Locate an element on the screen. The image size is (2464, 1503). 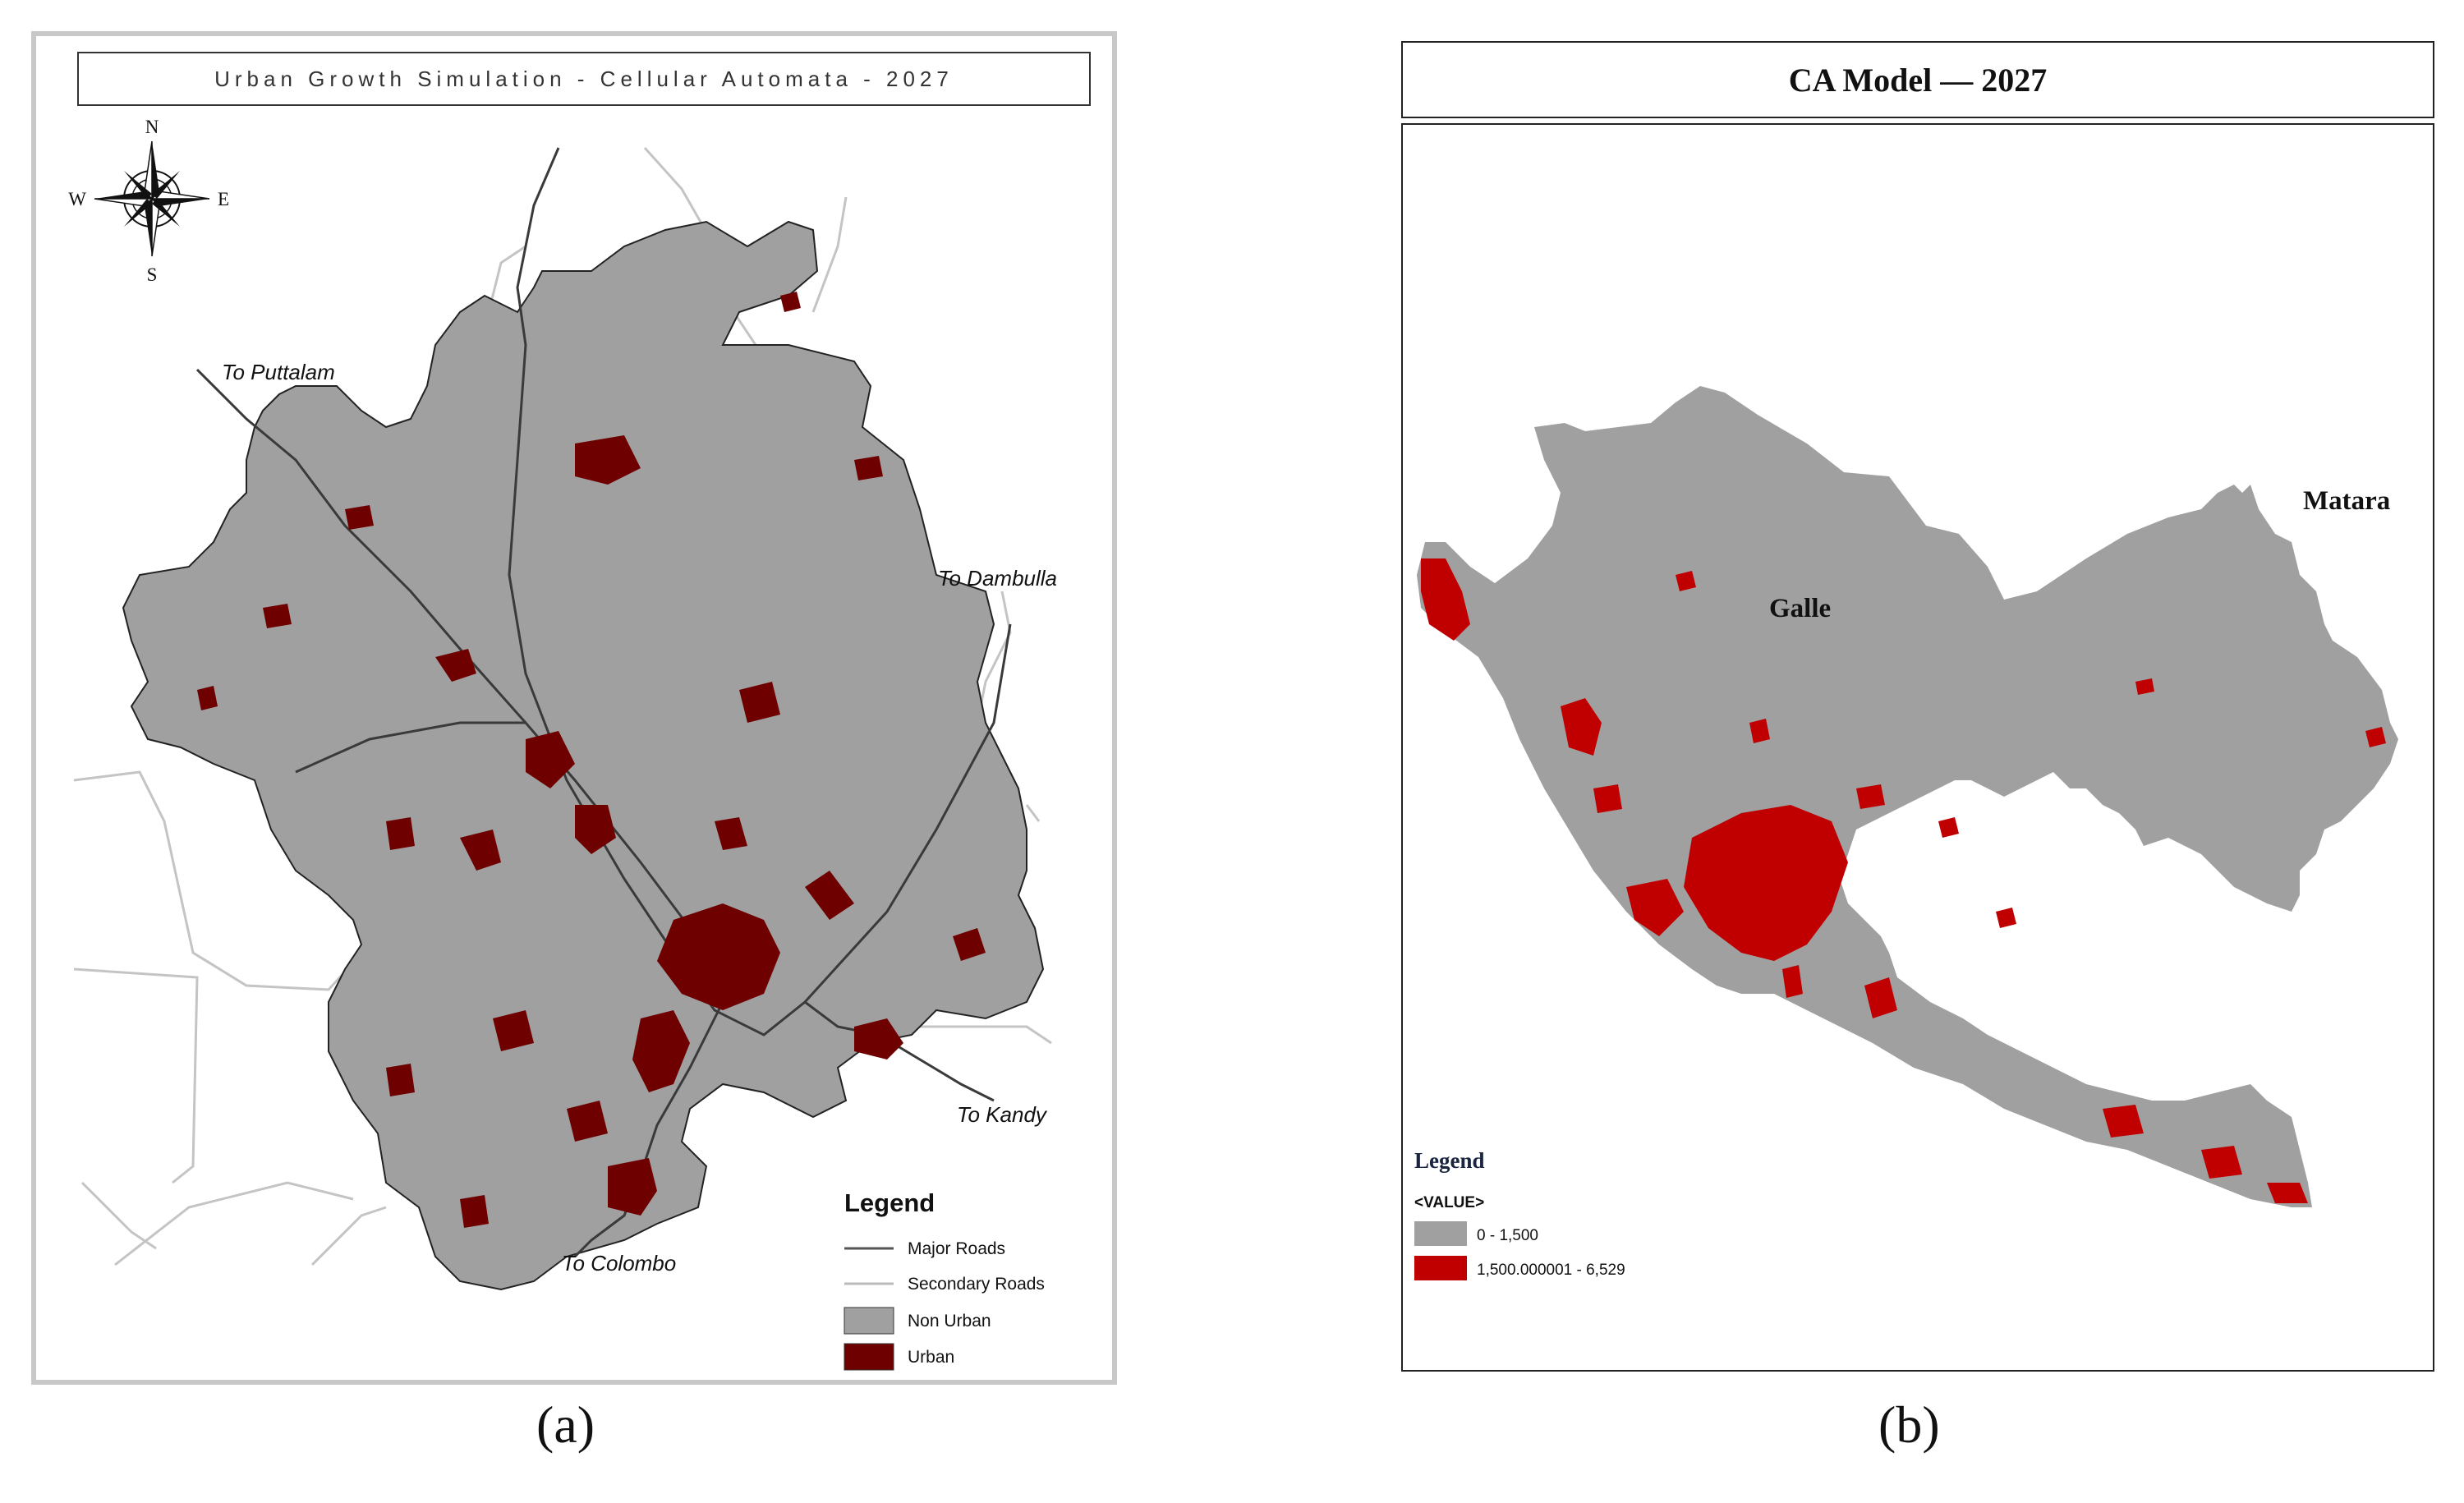
panel-b-title: CA Model — 2027 is located at coordinates (1917, 79).